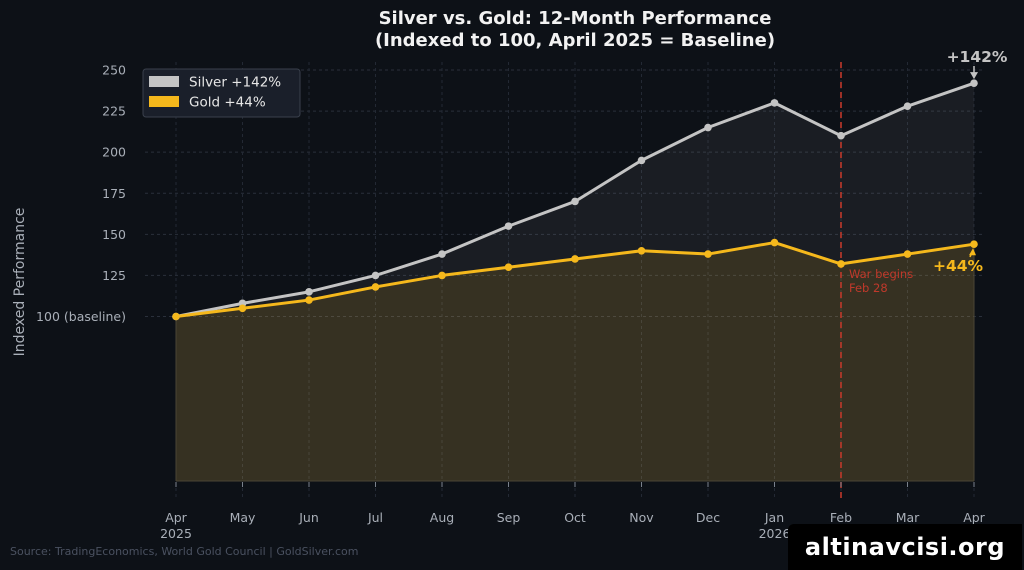 The height and width of the screenshot is (570, 1024). I want to click on silver-end-label: +142%, so click(977, 57).